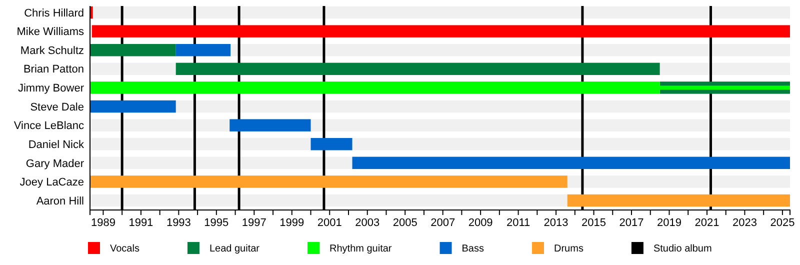 The width and height of the screenshot is (800, 265). What do you see at coordinates (141, 222) in the screenshot?
I see `x-tick-label: 1991` at bounding box center [141, 222].